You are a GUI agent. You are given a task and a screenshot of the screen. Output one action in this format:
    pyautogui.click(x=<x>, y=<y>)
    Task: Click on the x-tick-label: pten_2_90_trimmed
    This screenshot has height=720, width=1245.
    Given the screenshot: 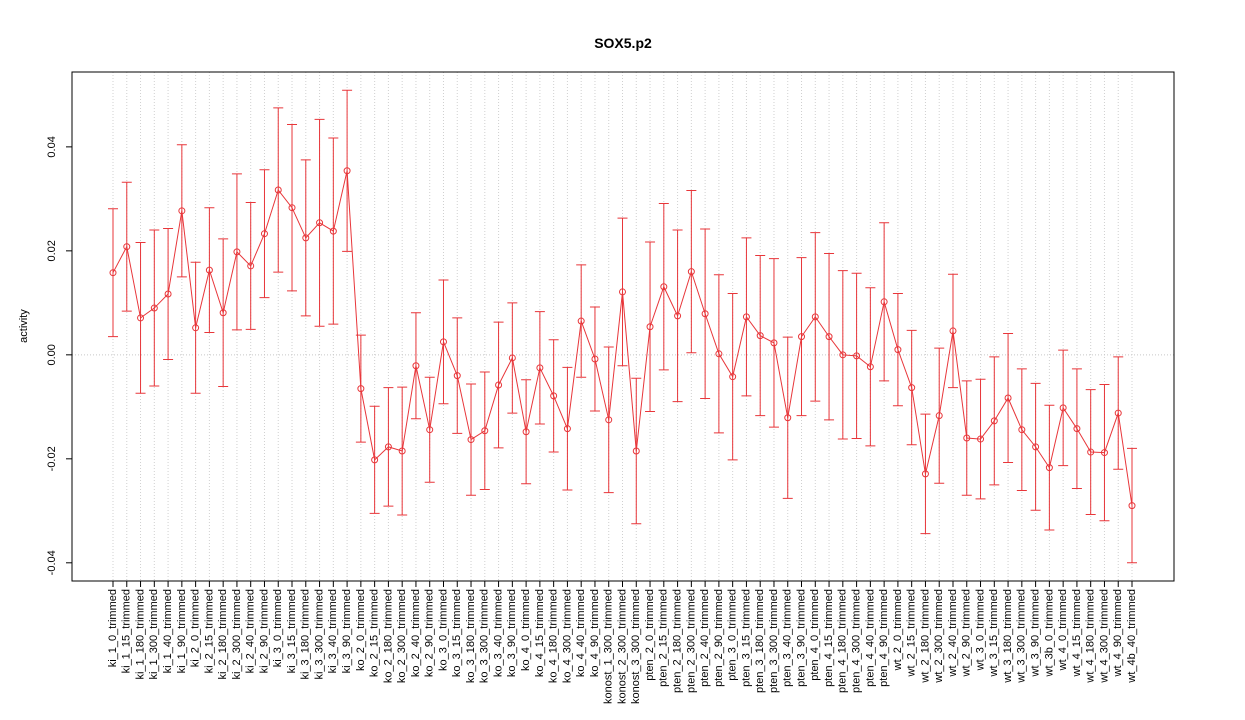 What is the action you would take?
    pyautogui.click(x=719, y=638)
    